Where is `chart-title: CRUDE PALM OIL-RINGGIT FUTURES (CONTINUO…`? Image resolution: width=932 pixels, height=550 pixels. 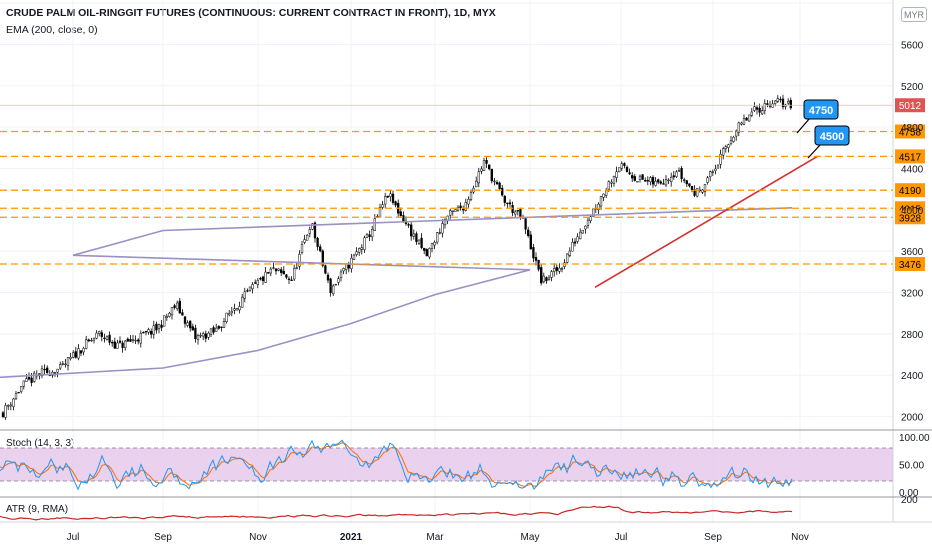
chart-title: CRUDE PALM OIL-RINGGIT FUTURES (CONTINUO… is located at coordinates (251, 13).